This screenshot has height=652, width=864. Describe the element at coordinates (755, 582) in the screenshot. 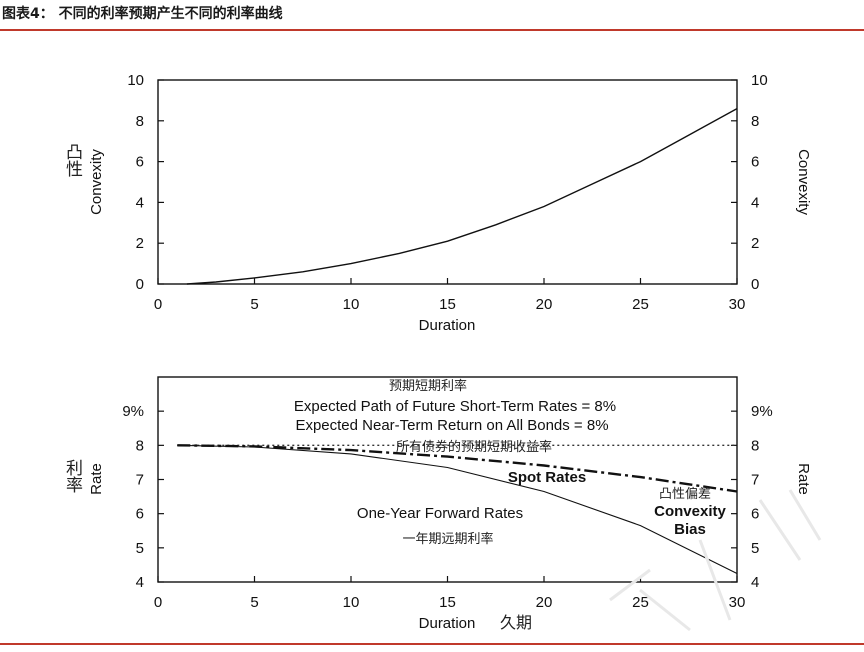

I see `rate-y-tick-label-right: 4` at that location.